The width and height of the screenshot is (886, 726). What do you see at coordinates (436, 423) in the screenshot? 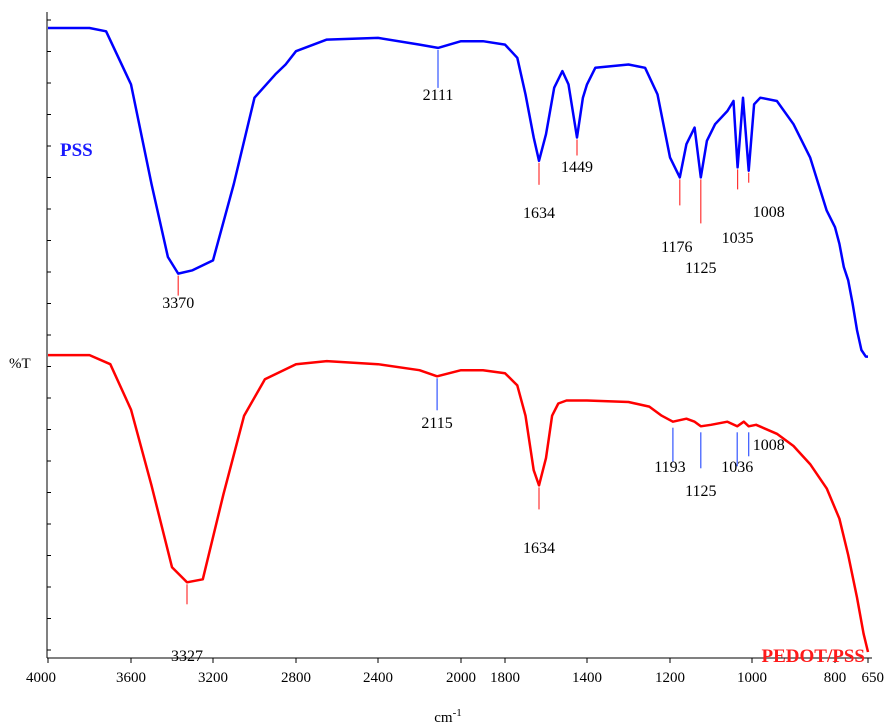
I see `peak-label: 2115` at bounding box center [436, 423].